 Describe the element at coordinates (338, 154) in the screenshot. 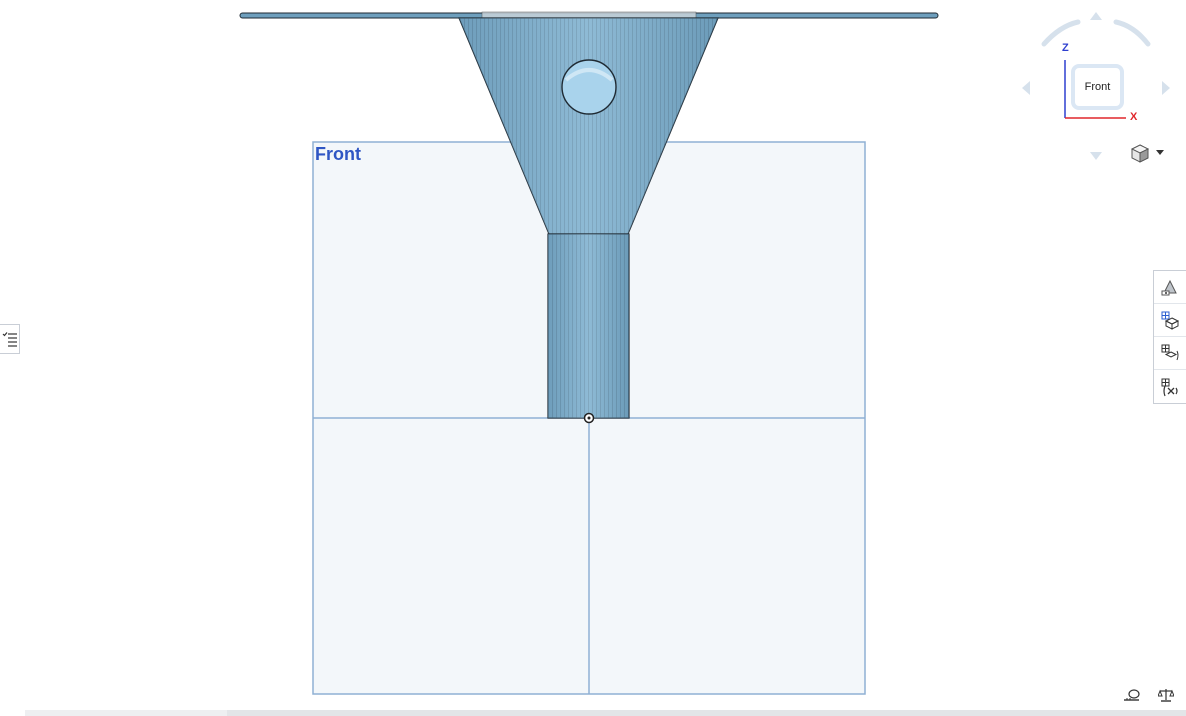

I see `plane-label: Front` at that location.